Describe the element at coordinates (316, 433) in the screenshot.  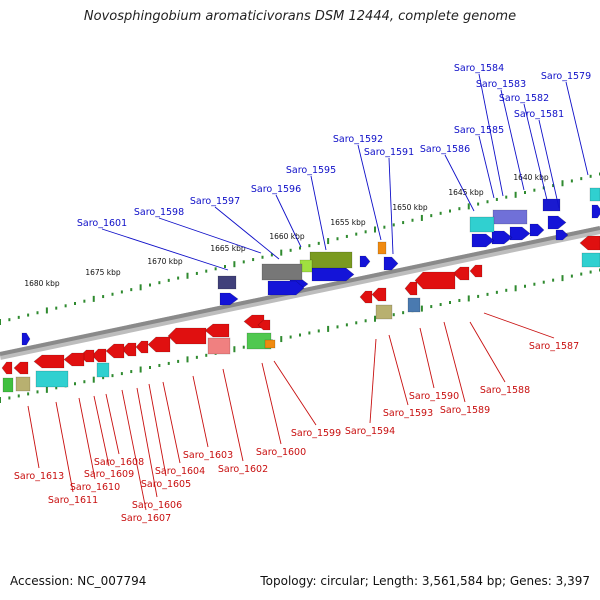
I see `gene-label-saro-1599: Saro_1599` at that location.